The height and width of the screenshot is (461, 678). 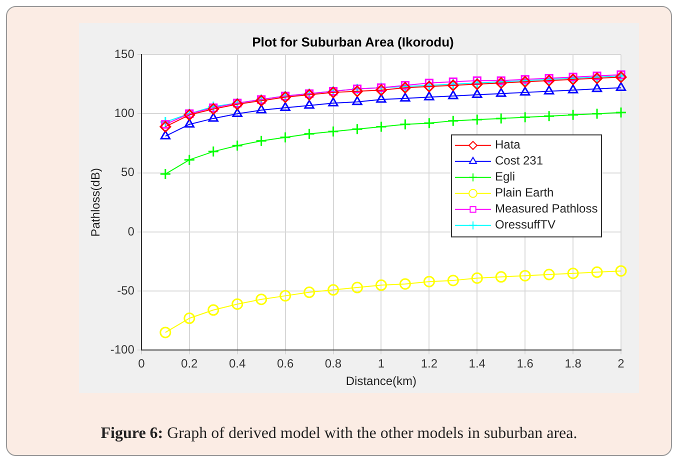 What do you see at coordinates (142, 363) in the screenshot?
I see `x-tick-label: 0` at bounding box center [142, 363].